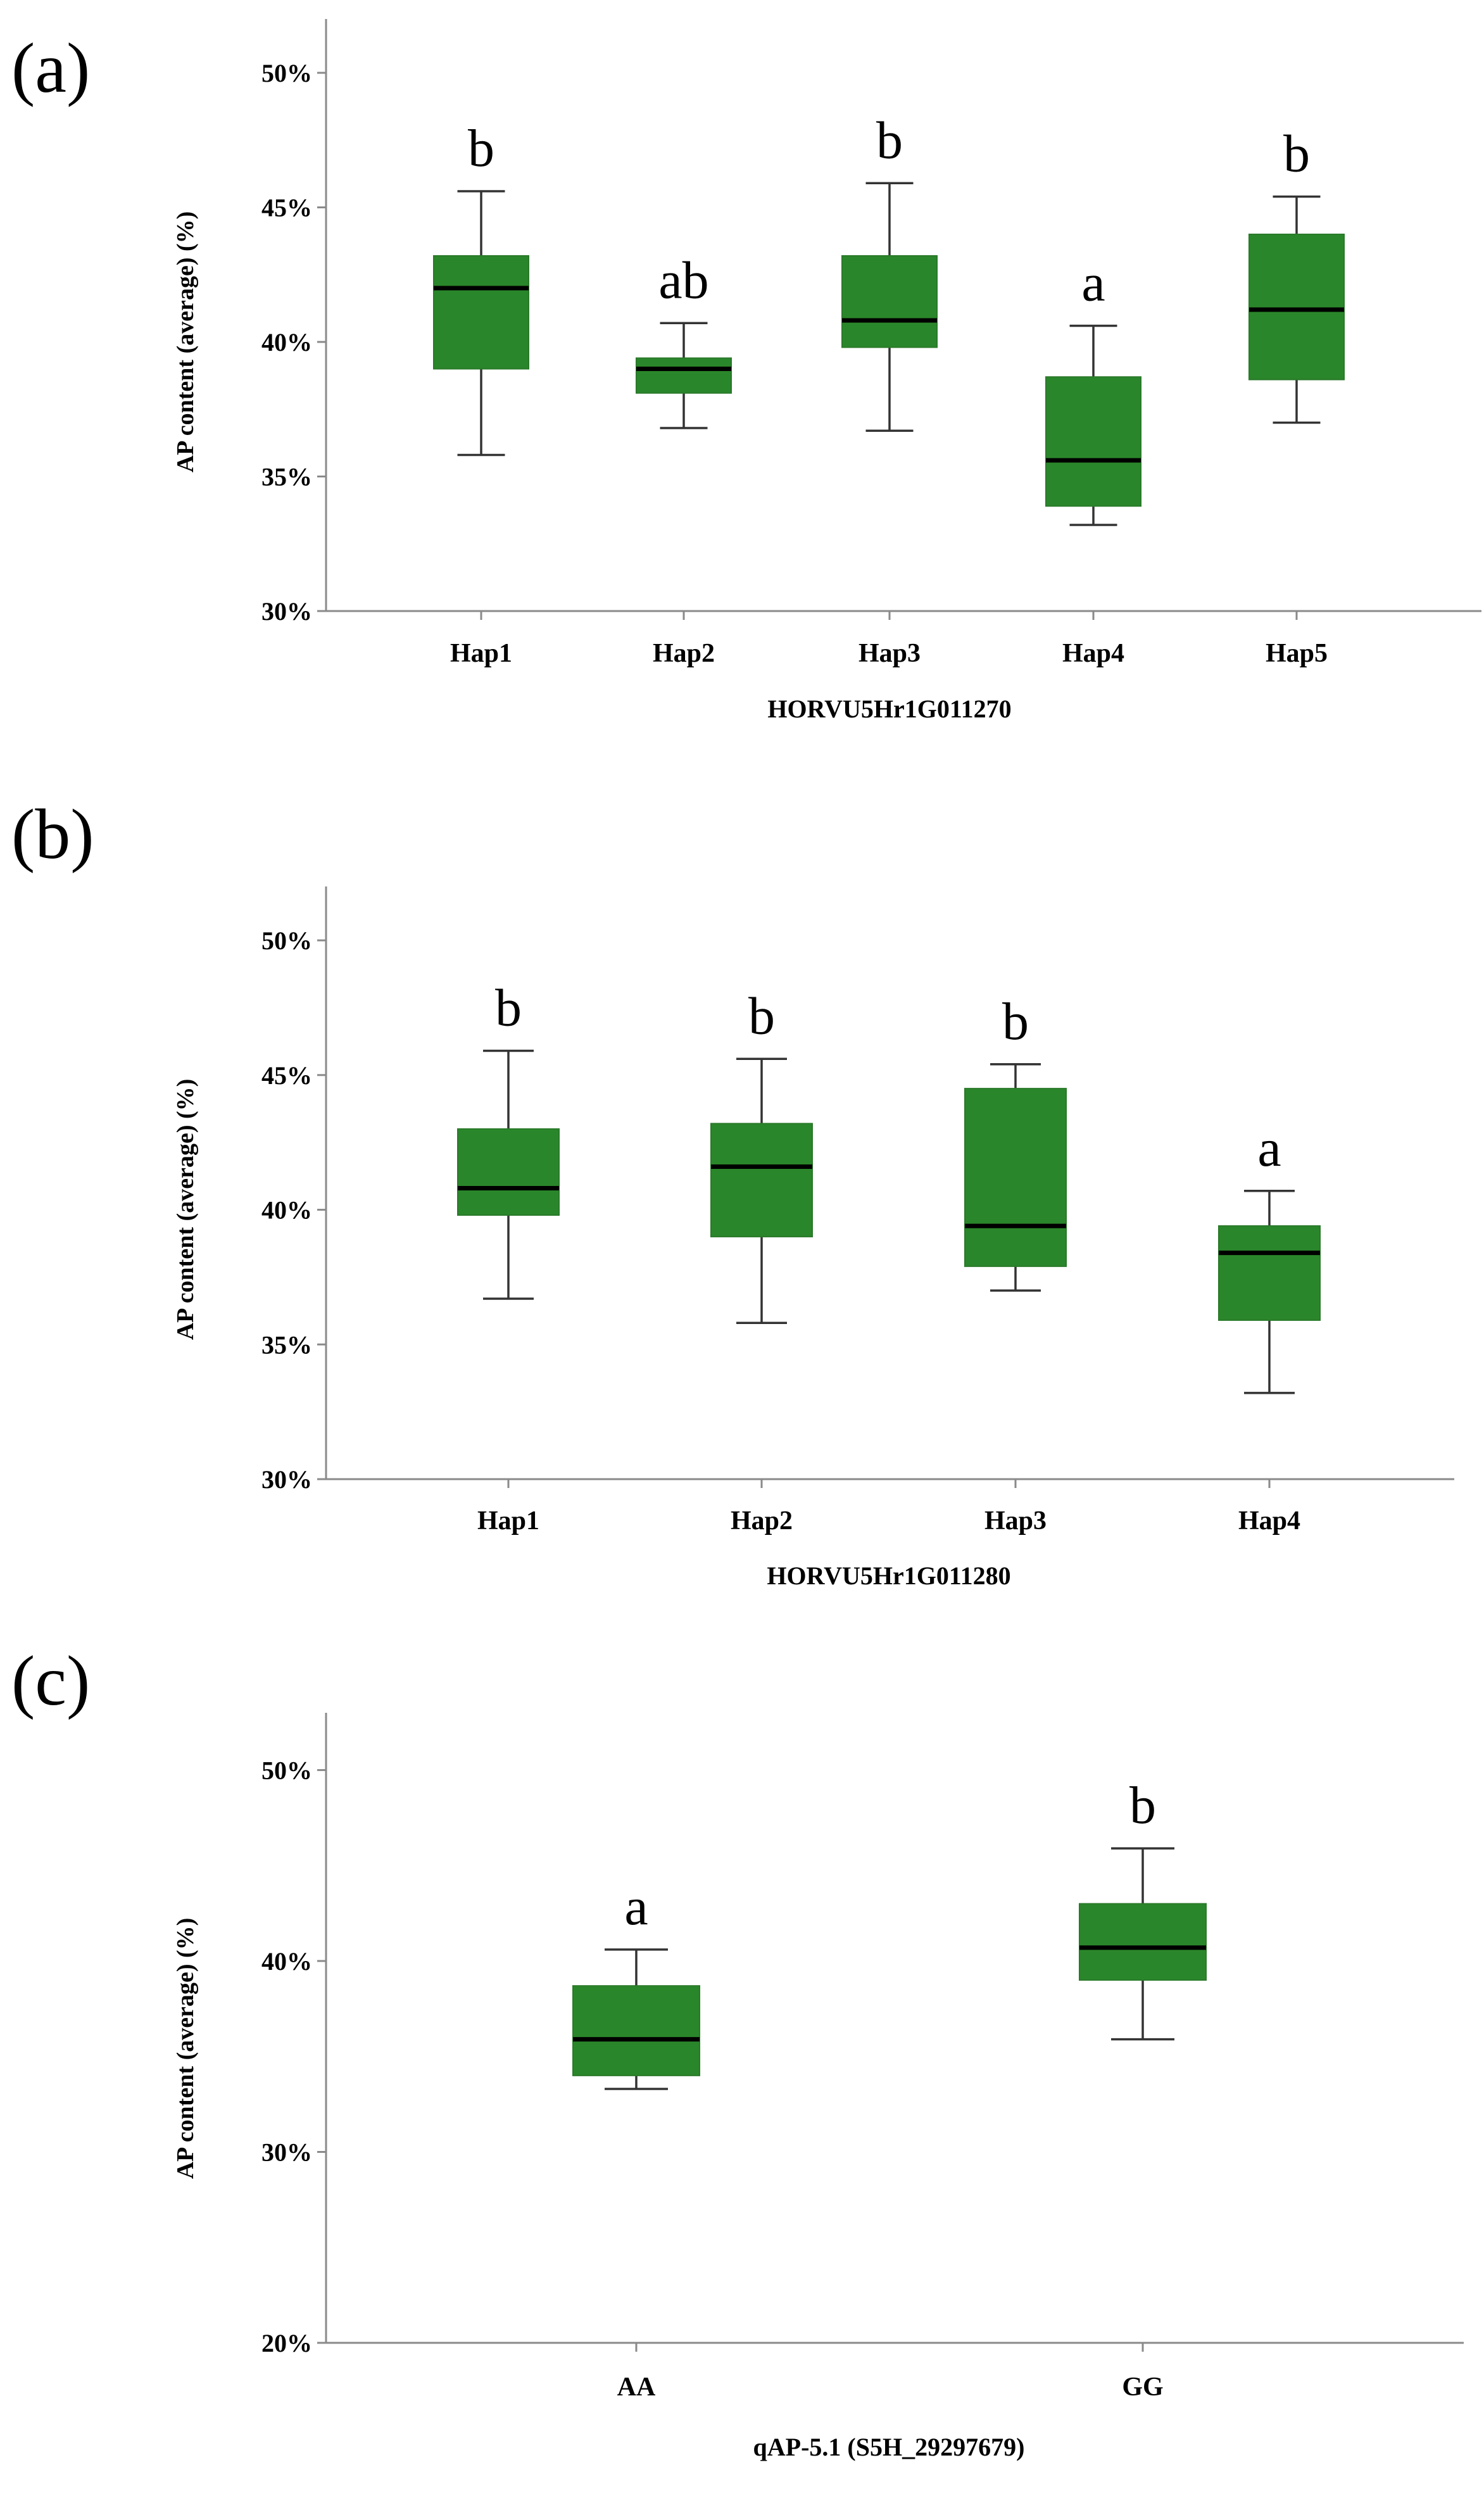 The height and width of the screenshot is (2510, 1484). What do you see at coordinates (889, 709) in the screenshot?
I see `x-axis-title: HORVU5Hr1G011270` at bounding box center [889, 709].